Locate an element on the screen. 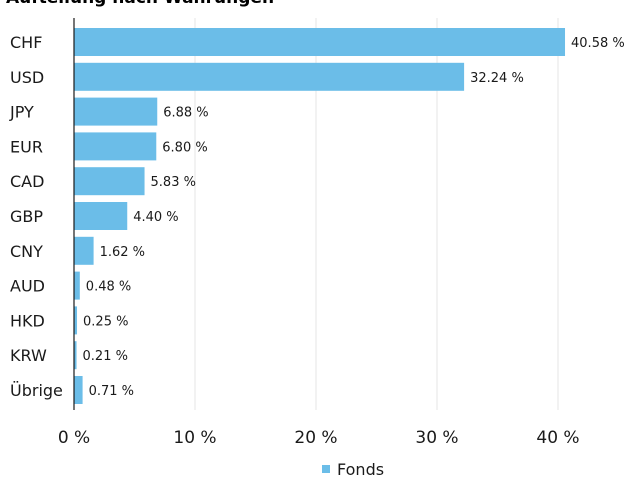  bar-chf is located at coordinates (320, 42).